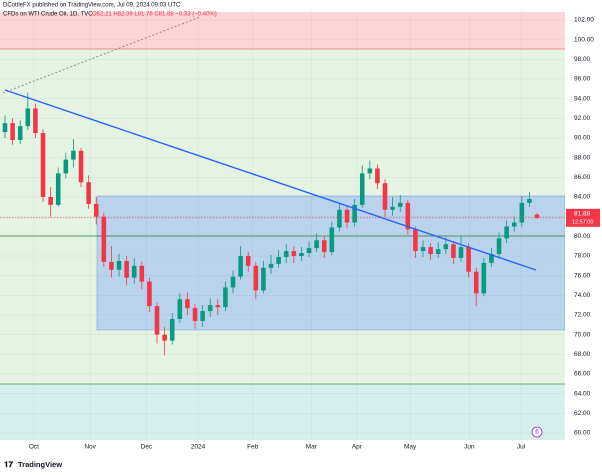  I want to click on y-tick-label: 90.00, so click(582, 138).